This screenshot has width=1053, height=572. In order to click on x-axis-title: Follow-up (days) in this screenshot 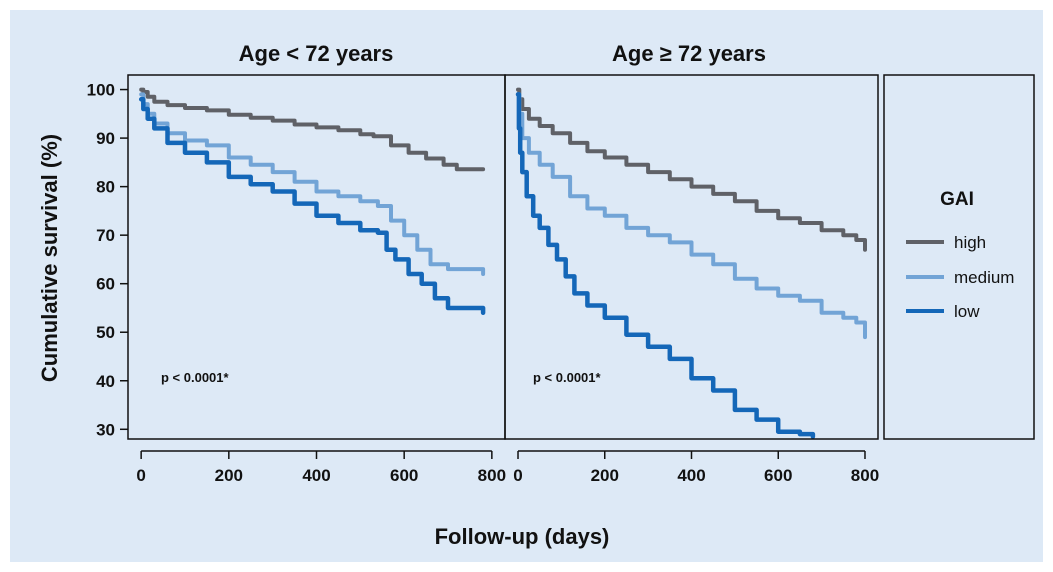, I will do `click(522, 536)`.